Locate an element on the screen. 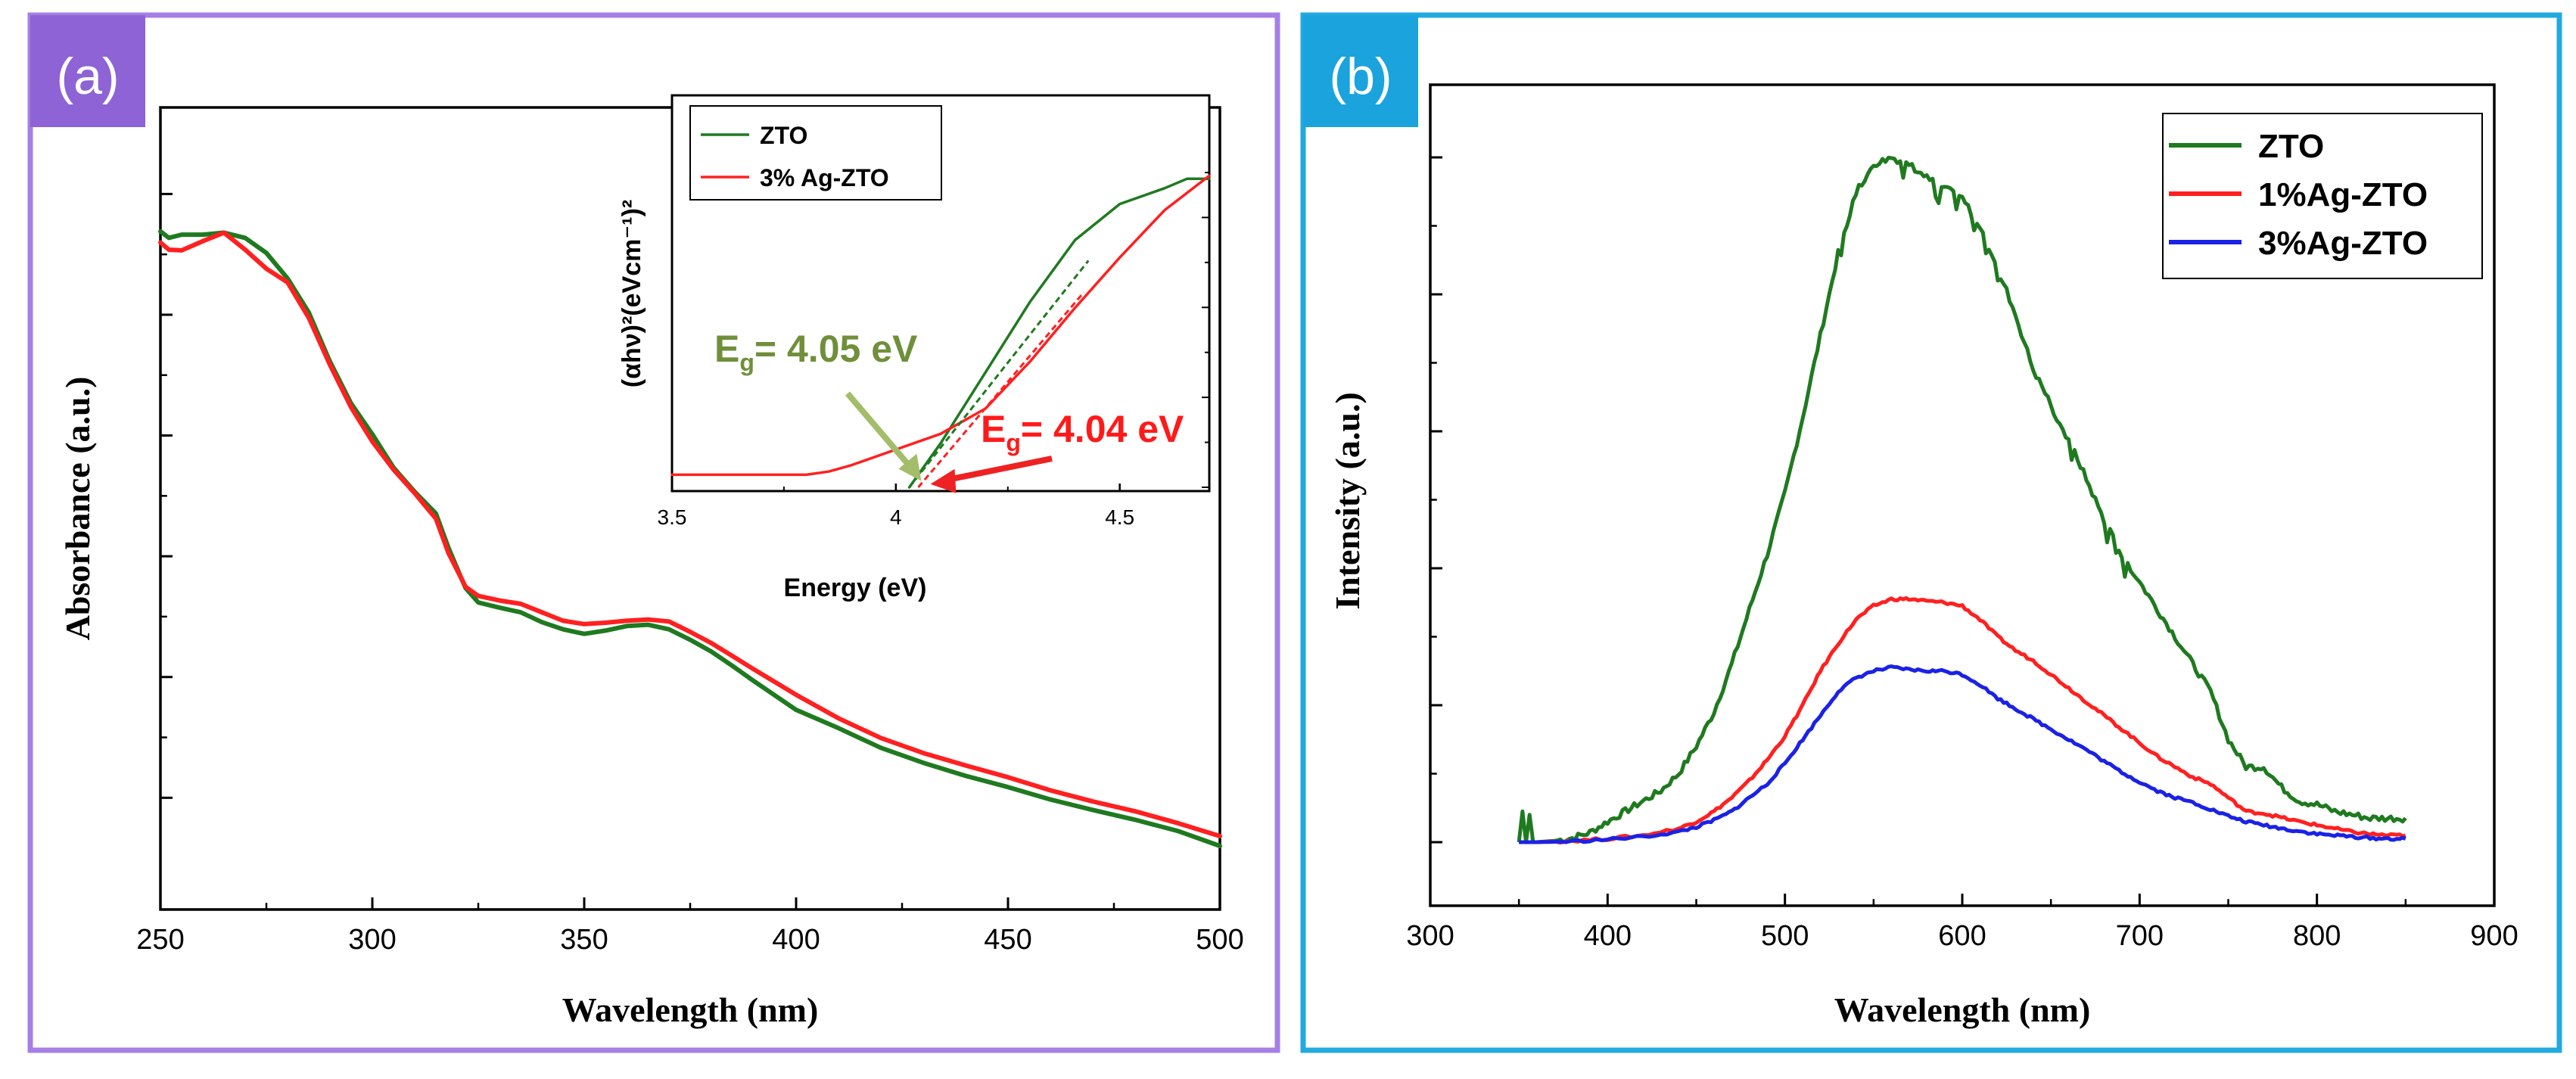  inset-legend: ZTO 3% Ag-ZTO is located at coordinates (815, 153).